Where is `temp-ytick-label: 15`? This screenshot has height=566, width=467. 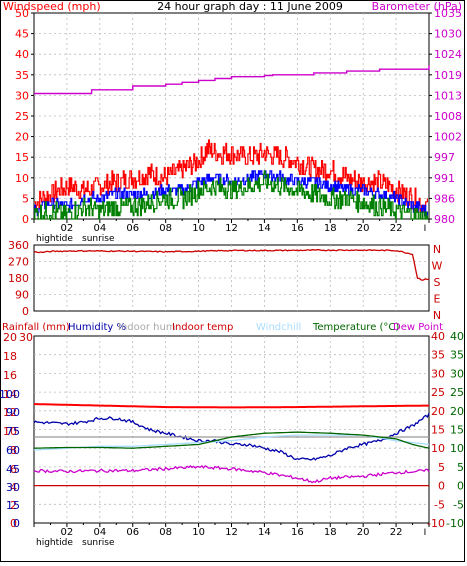 temp-ytick-label: 15 is located at coordinates (457, 430).